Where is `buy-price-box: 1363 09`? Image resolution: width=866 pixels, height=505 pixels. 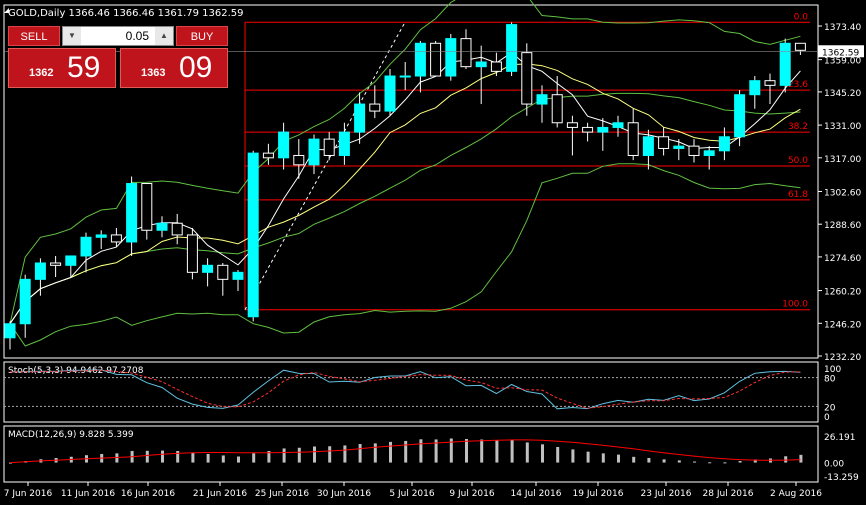
buy-price-box: 1363 09 is located at coordinates (174, 68).